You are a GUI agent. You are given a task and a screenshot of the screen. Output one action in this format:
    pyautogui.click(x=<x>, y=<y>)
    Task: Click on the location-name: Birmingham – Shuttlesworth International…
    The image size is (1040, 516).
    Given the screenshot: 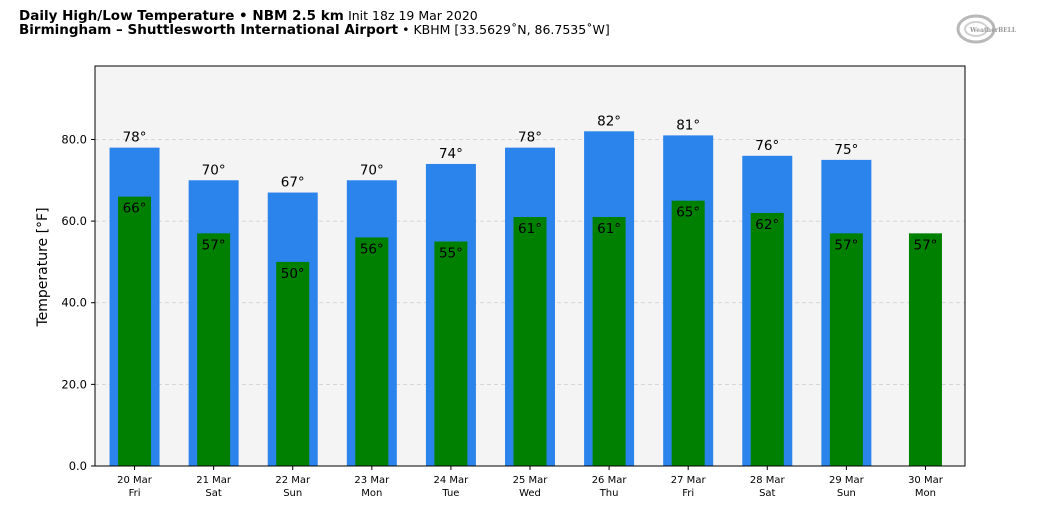 What is the action you would take?
    pyautogui.click(x=209, y=30)
    